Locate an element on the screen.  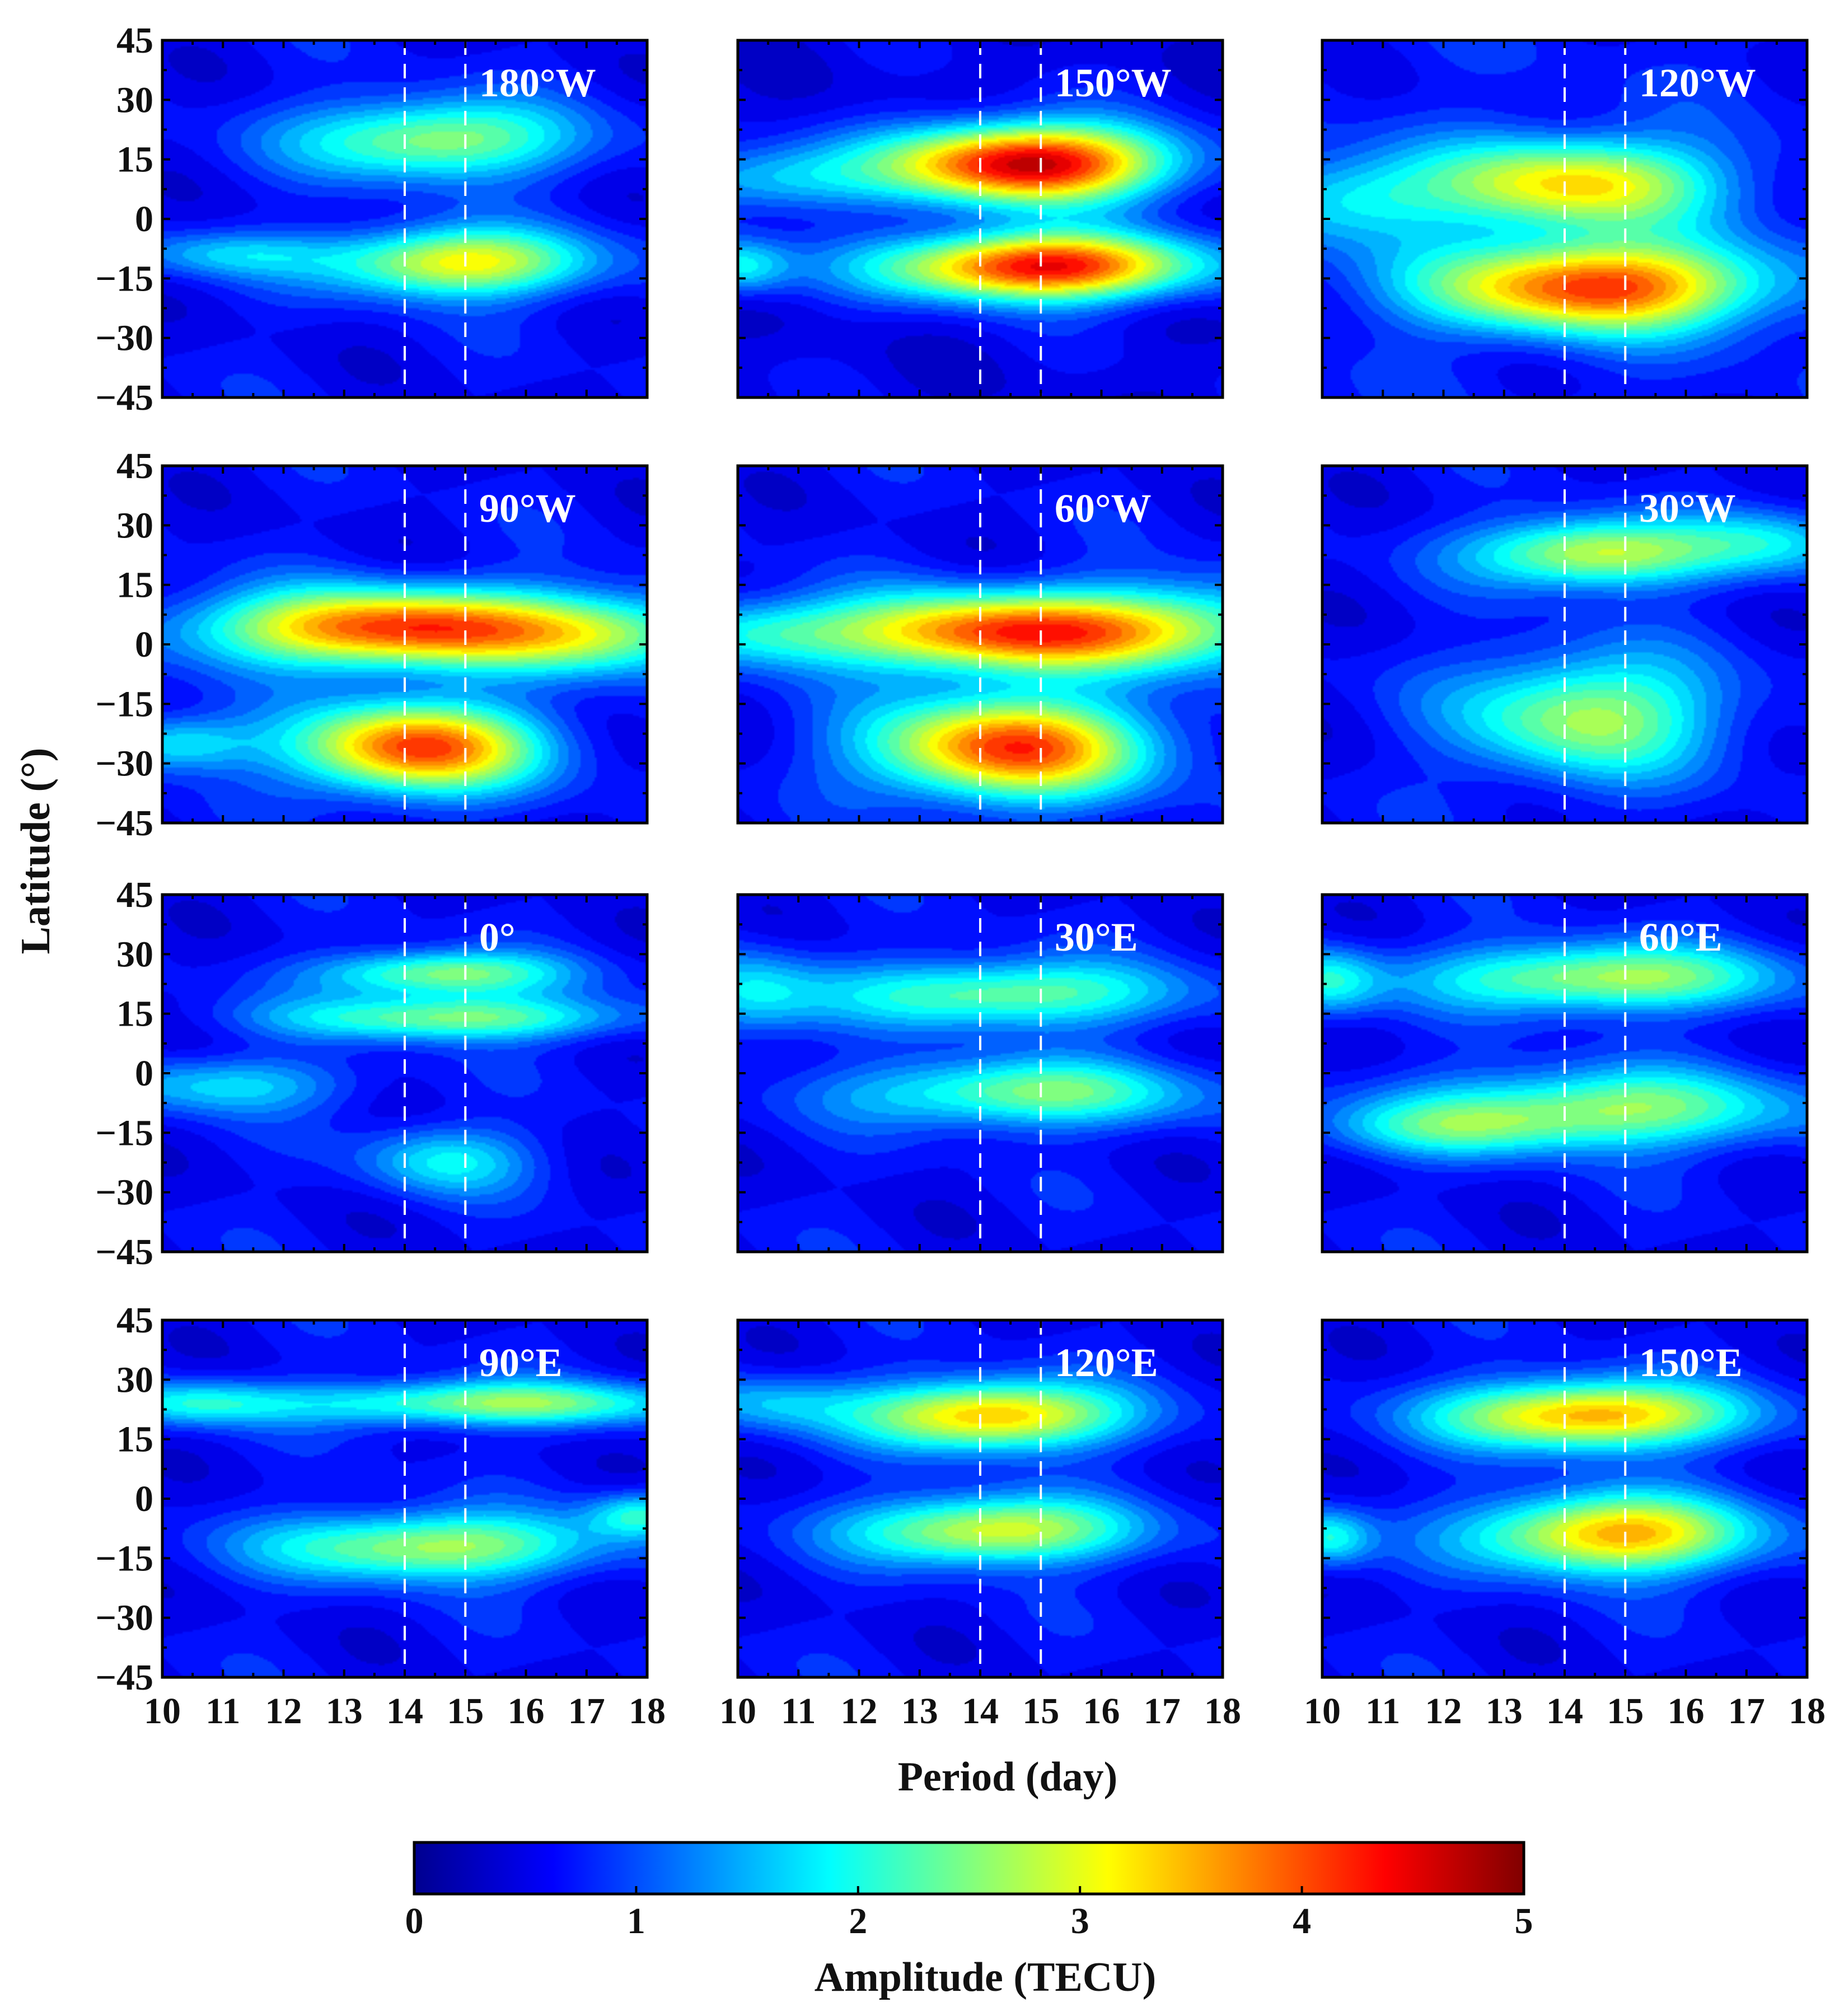
panel-60w: 60°W is located at coordinates (980, 644).